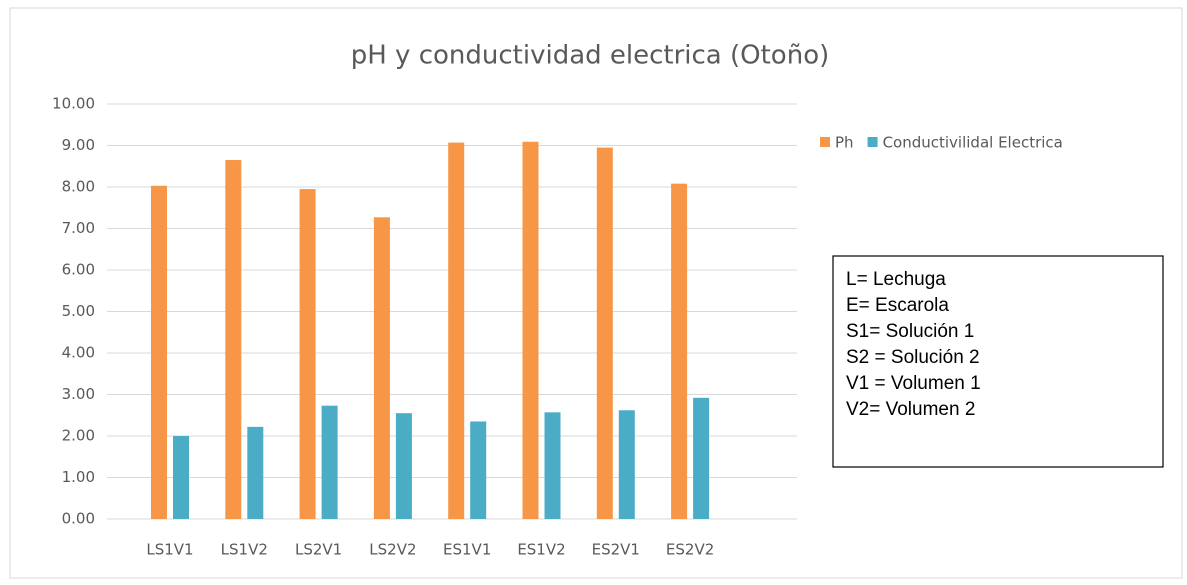 The image size is (1187, 585). Describe the element at coordinates (616, 550) in the screenshot. I see `x-tick-label: ES2V1` at that location.